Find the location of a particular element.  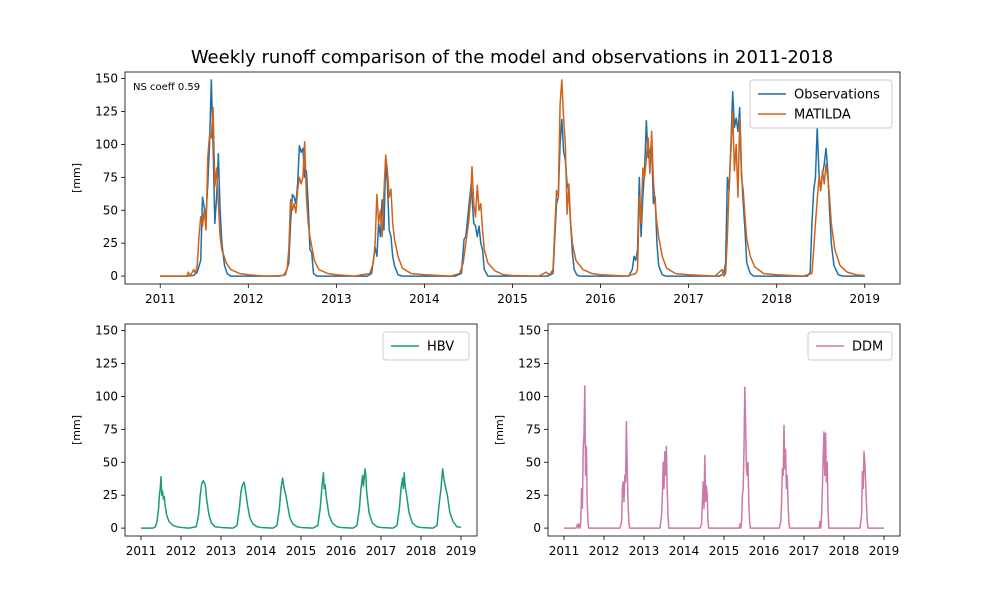

legend-label: DDM is located at coordinates (867, 347).